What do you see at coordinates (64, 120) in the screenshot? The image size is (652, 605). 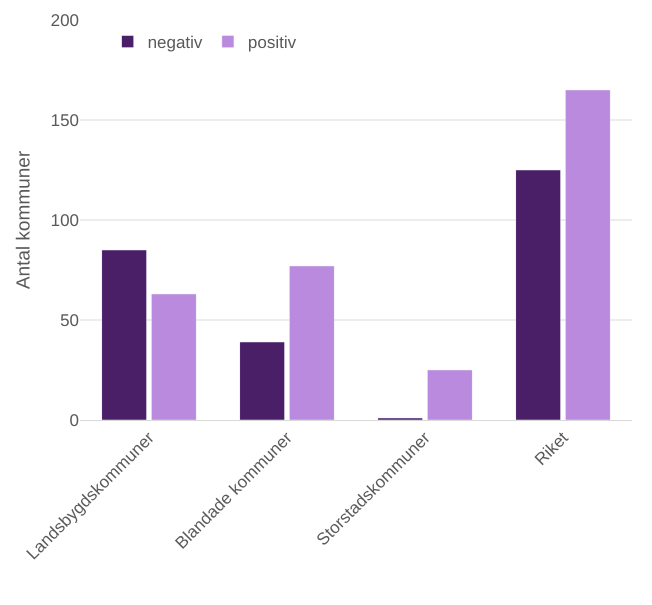 I see `y-tick-label: 150` at bounding box center [64, 120].